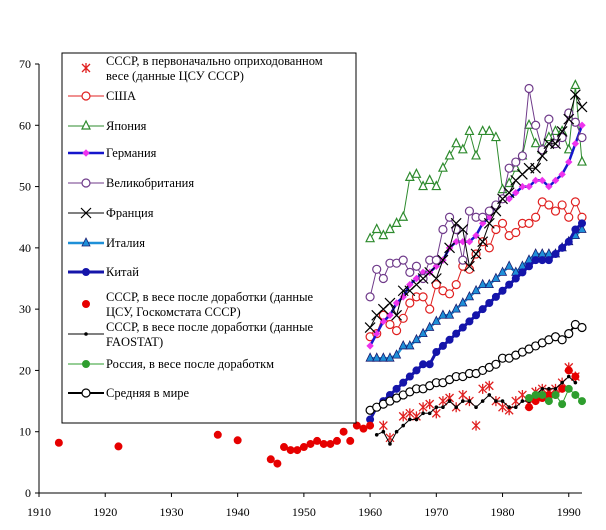  I want to click on x-tick-label: 1950, so click(304, 512).